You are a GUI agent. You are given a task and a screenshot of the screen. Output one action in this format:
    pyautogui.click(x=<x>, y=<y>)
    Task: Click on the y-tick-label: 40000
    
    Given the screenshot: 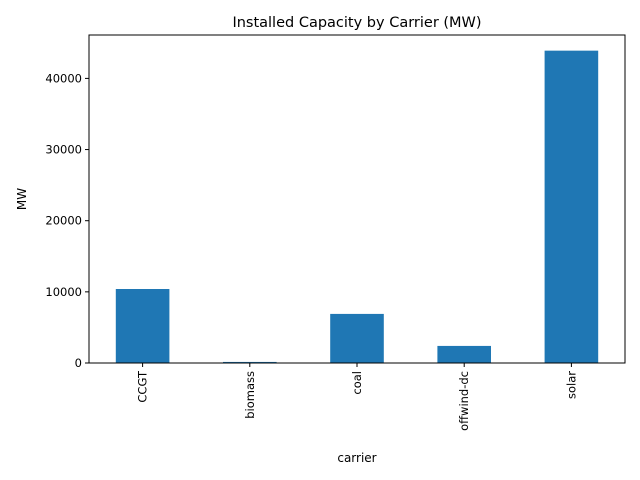 What is the action you would take?
    pyautogui.click(x=63, y=78)
    